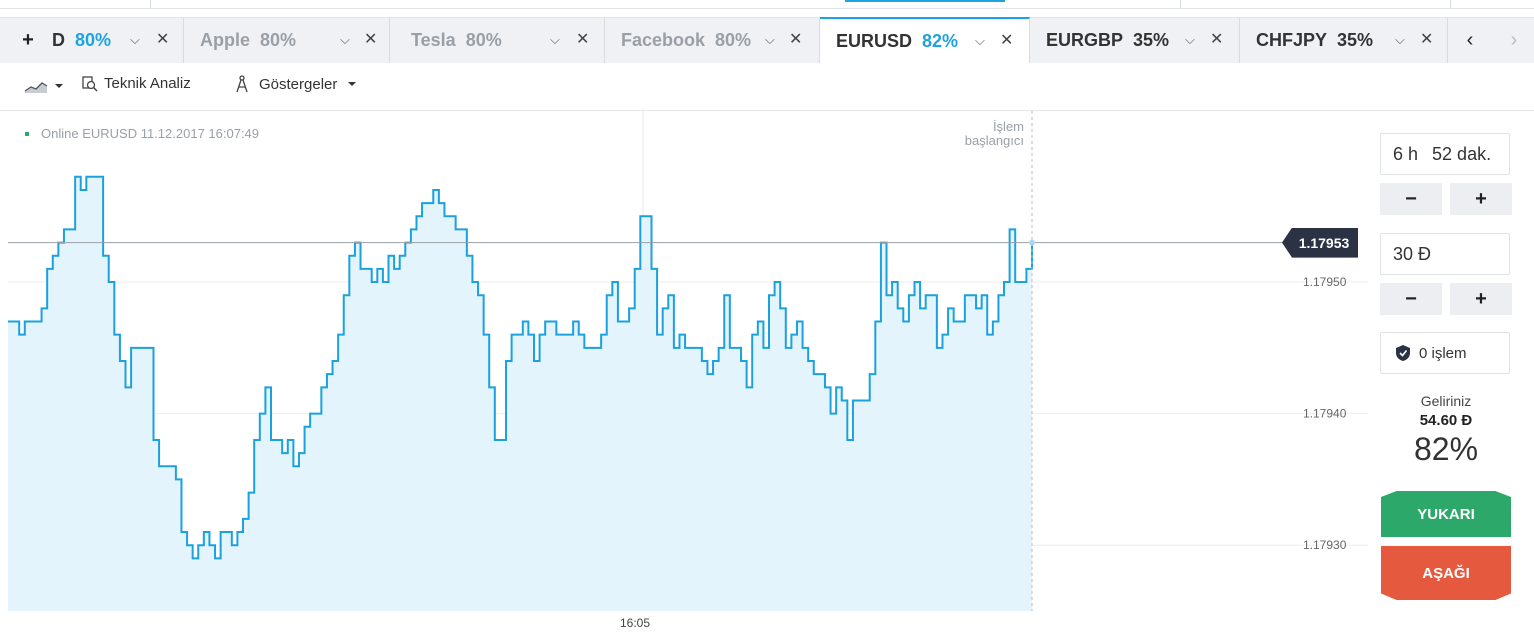 The image size is (1534, 633). What do you see at coordinates (1446, 199) in the screenshot?
I see `duration-stepper: − +` at bounding box center [1446, 199].